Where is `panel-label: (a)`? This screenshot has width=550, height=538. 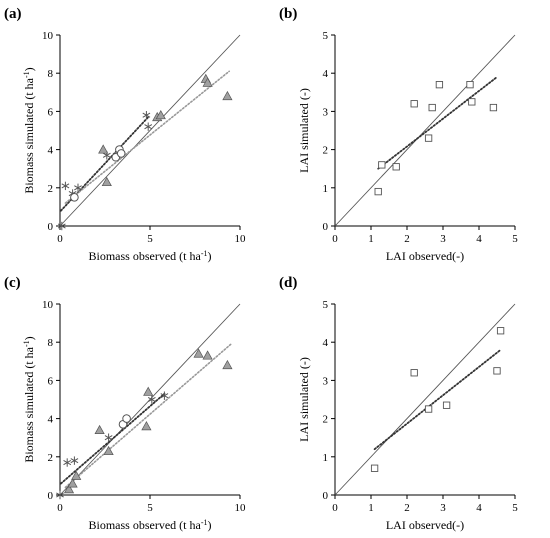 panel-label: (a) is located at coordinates (13, 14).